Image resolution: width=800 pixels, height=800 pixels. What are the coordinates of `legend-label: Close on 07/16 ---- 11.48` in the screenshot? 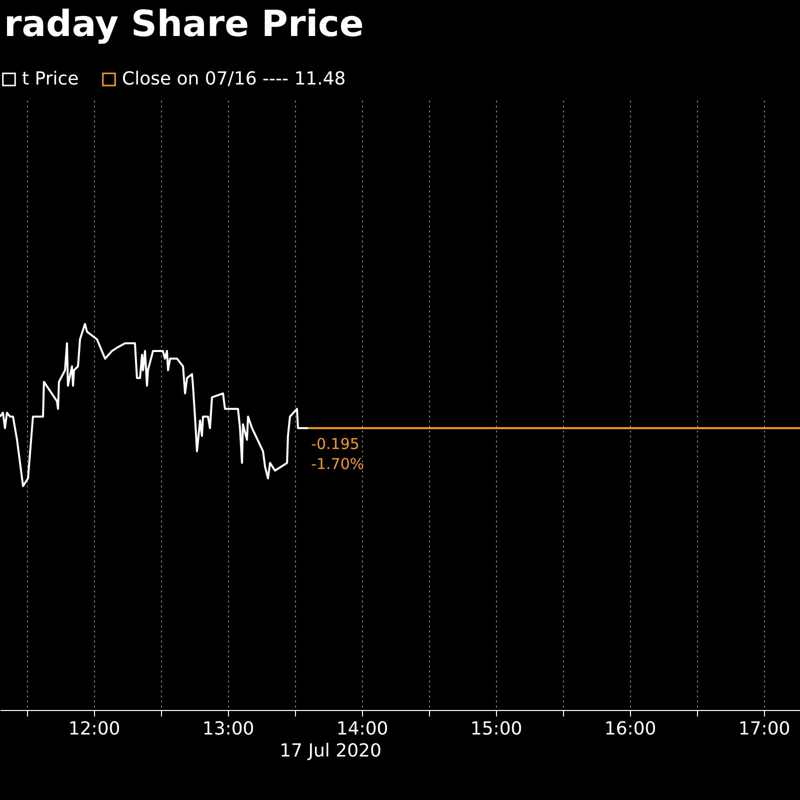 It's located at (234, 79).